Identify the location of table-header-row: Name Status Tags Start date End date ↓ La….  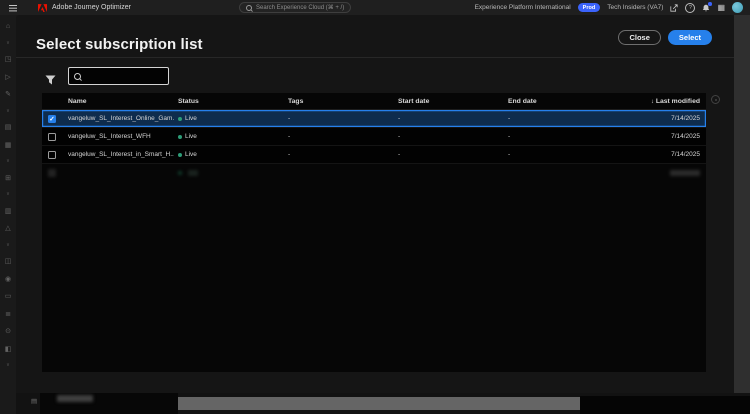
(374, 101).